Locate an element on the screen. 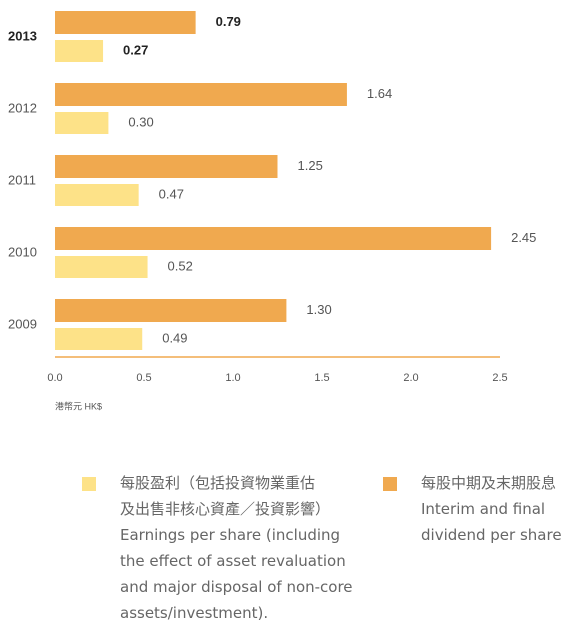 The image size is (586, 637). y-tick-label: 2013 is located at coordinates (22, 35).